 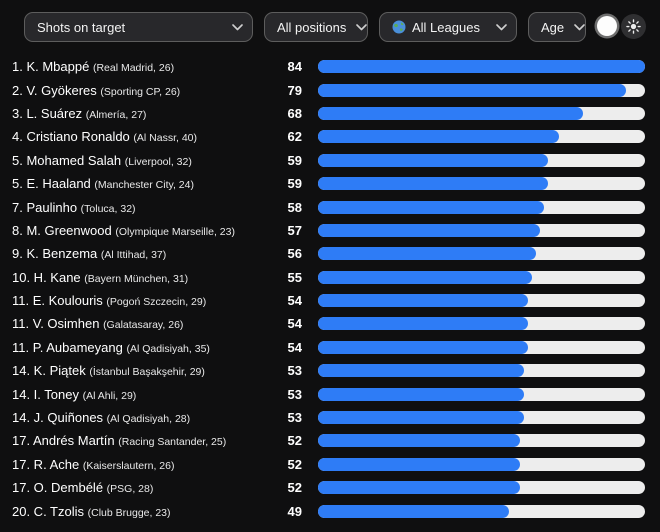 I want to click on stat-value: 58, so click(x=294, y=207).